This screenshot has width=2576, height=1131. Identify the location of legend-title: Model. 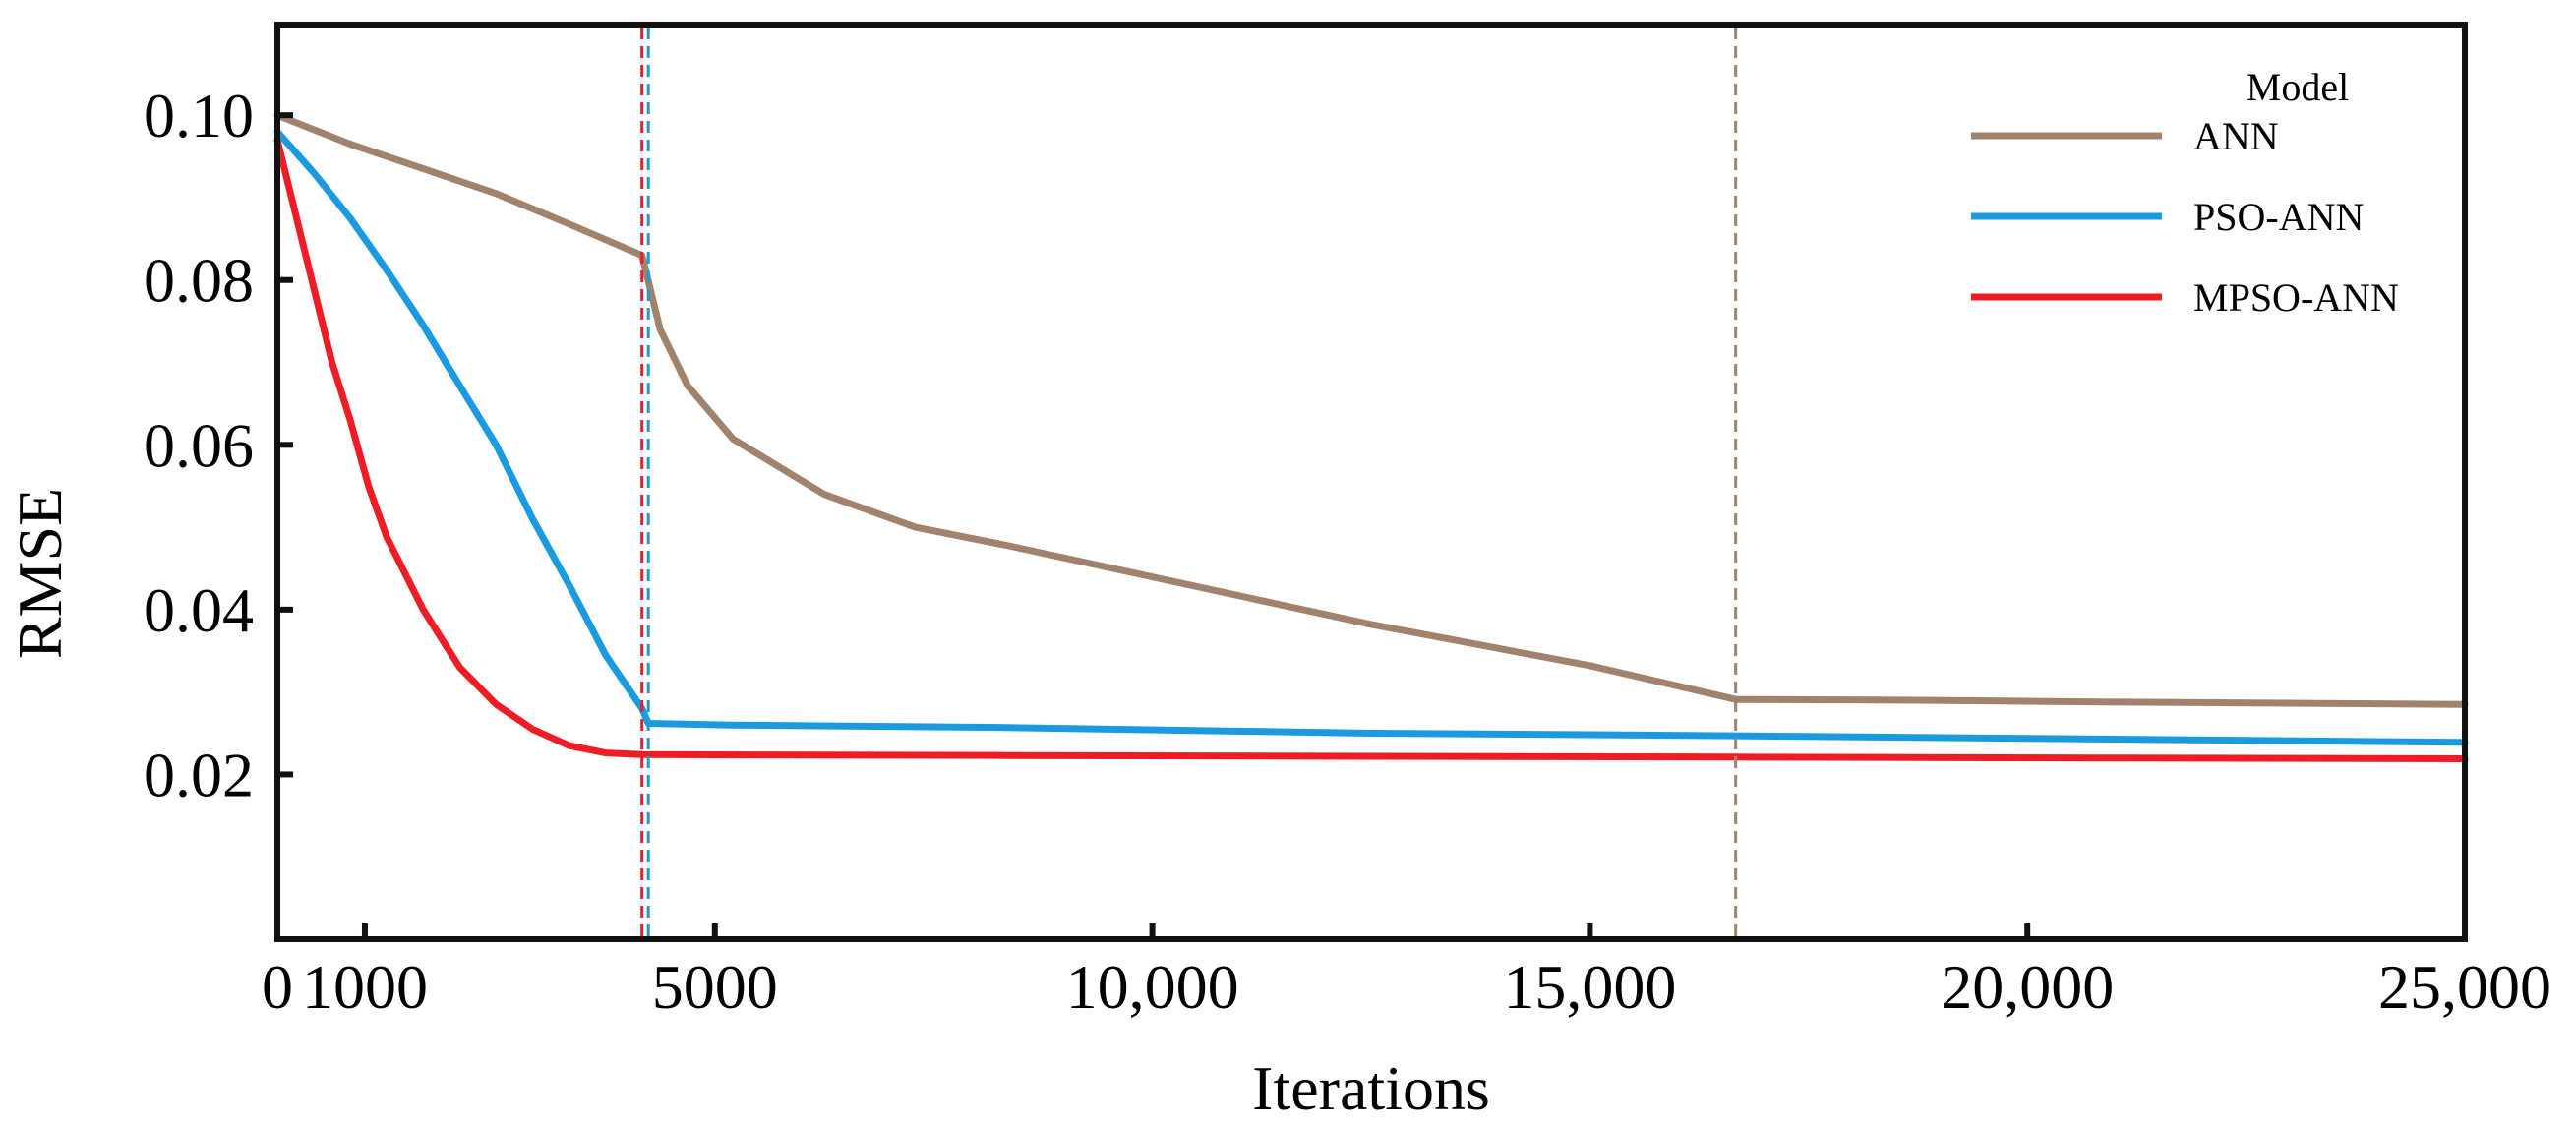
(2298, 87).